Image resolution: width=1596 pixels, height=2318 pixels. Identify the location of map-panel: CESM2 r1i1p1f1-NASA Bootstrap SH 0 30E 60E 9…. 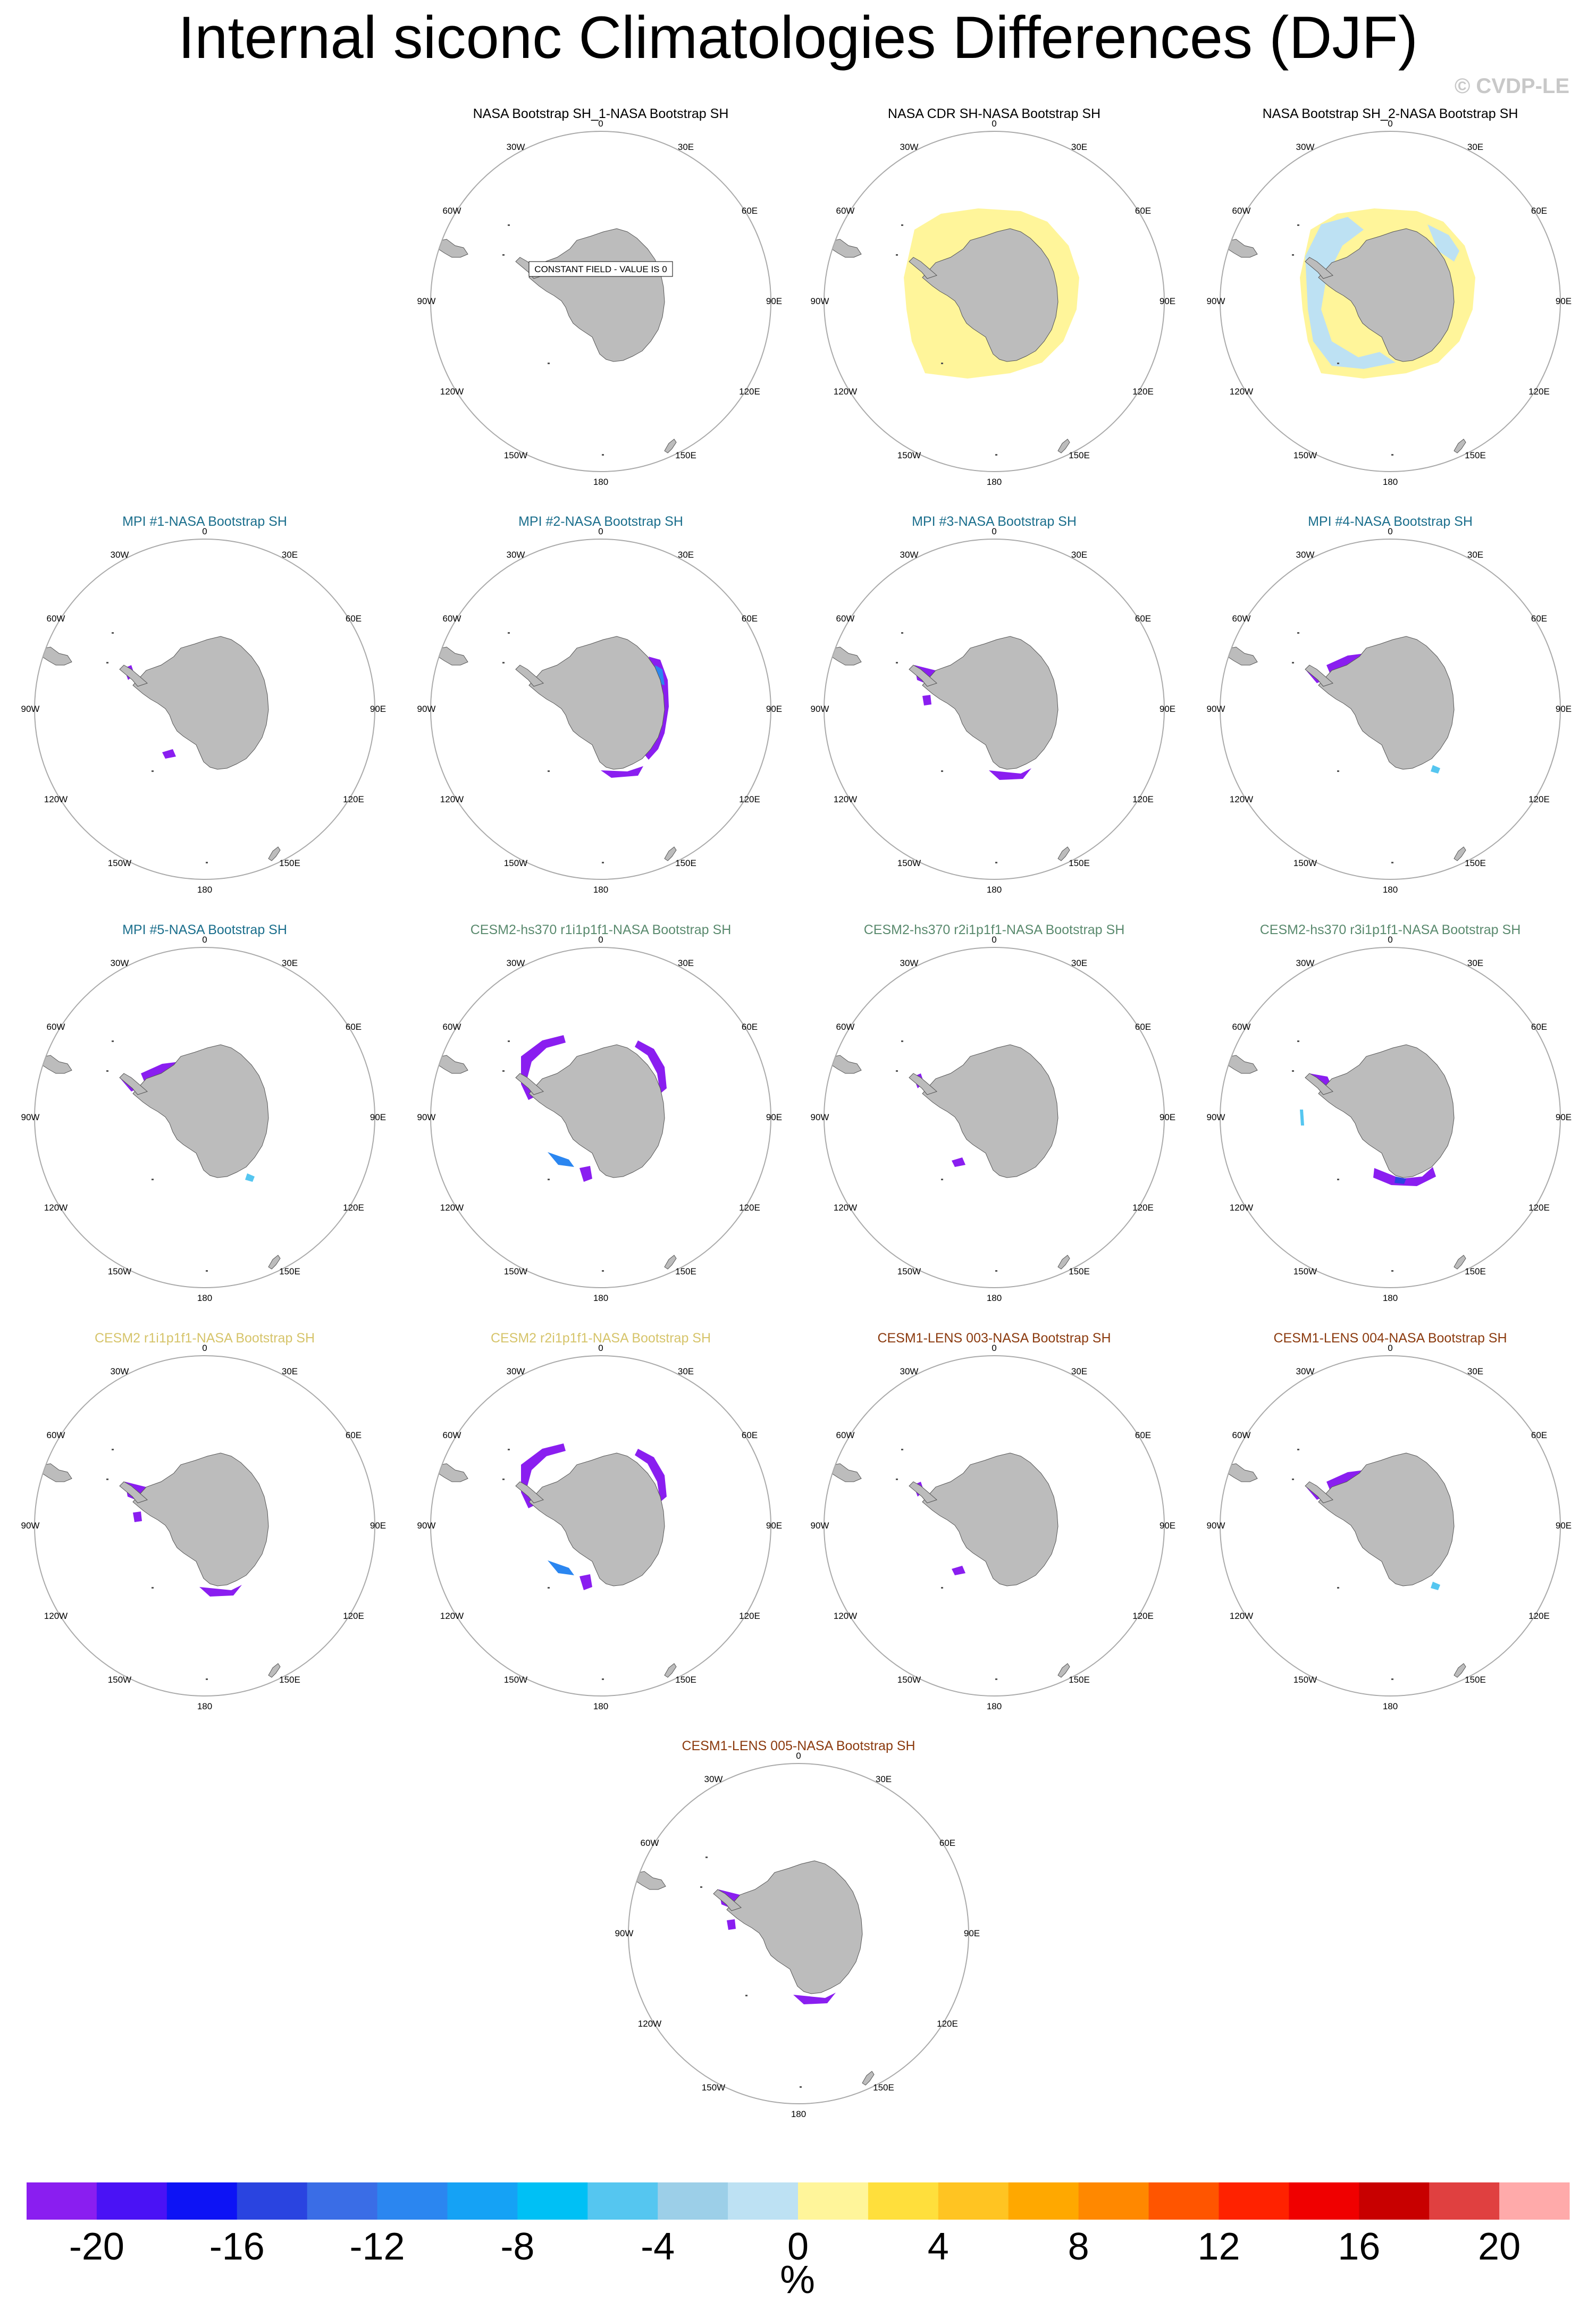
(205, 1528).